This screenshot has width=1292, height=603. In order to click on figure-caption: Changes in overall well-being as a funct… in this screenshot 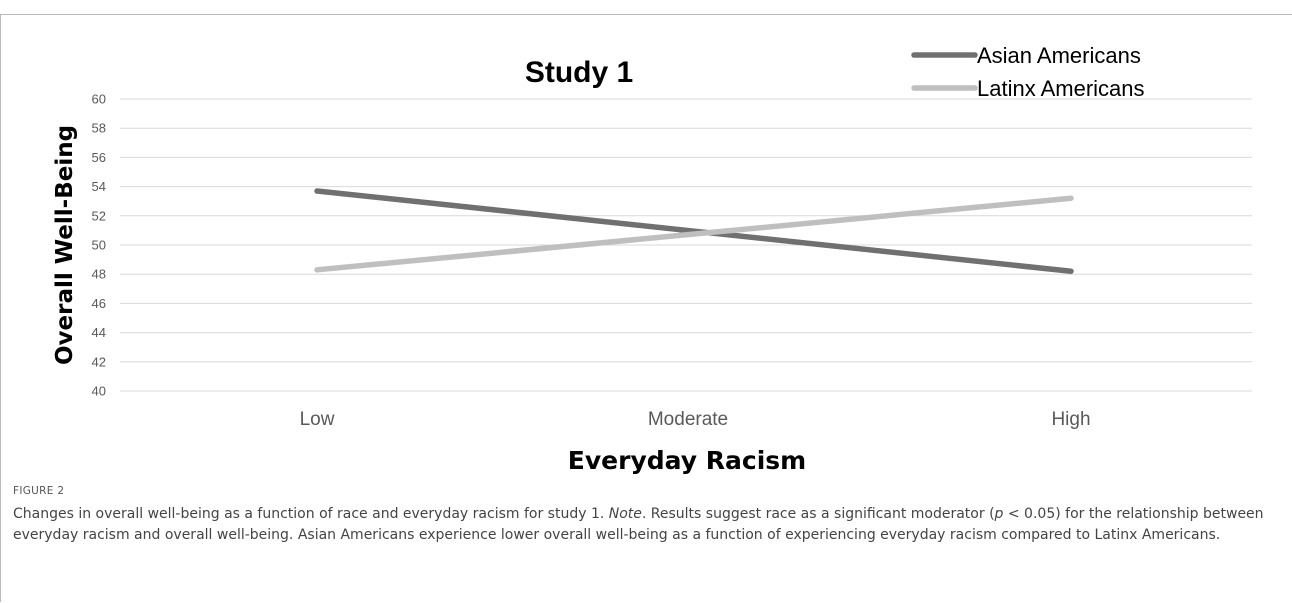, I will do `click(646, 525)`.